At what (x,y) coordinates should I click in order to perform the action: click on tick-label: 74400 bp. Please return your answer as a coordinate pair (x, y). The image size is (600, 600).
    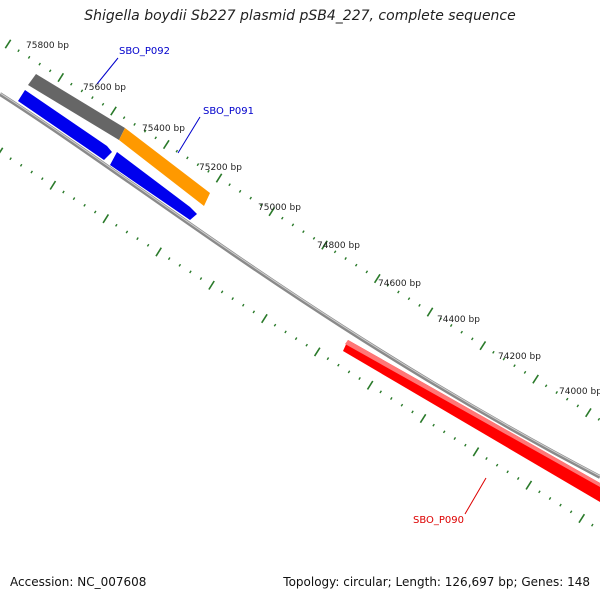
    Looking at the image, I should click on (458, 320).